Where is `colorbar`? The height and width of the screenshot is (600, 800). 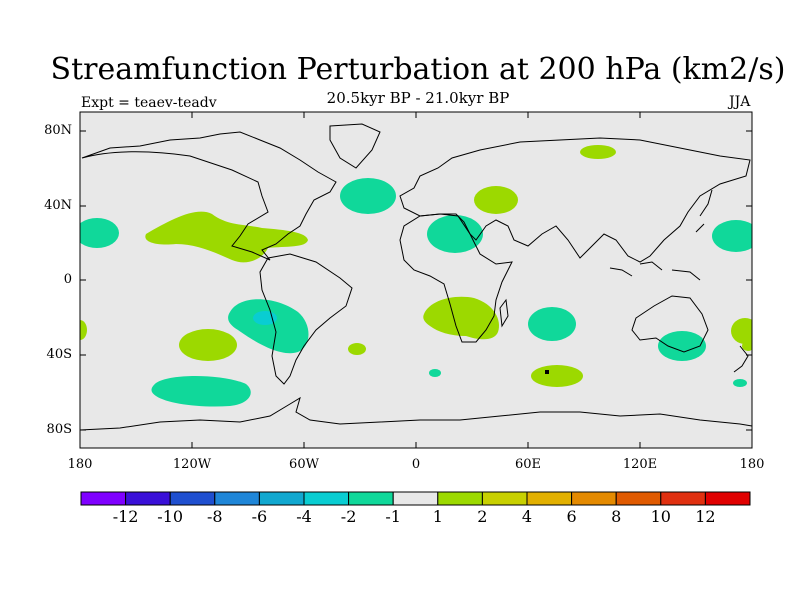 colorbar is located at coordinates (415, 498).